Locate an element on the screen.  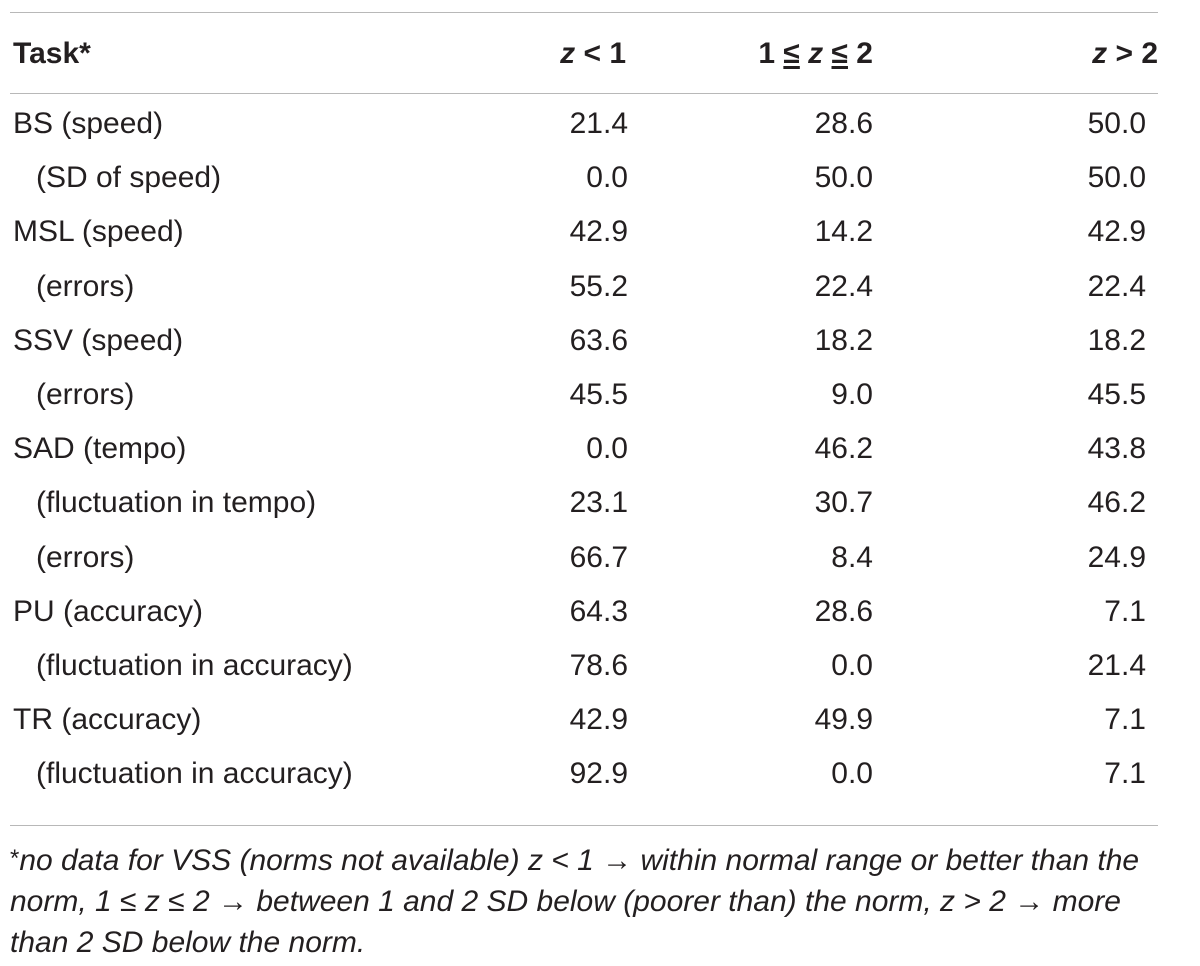
table-row: (errors) 45.5 9.0 45.5 is located at coordinates (584, 395).